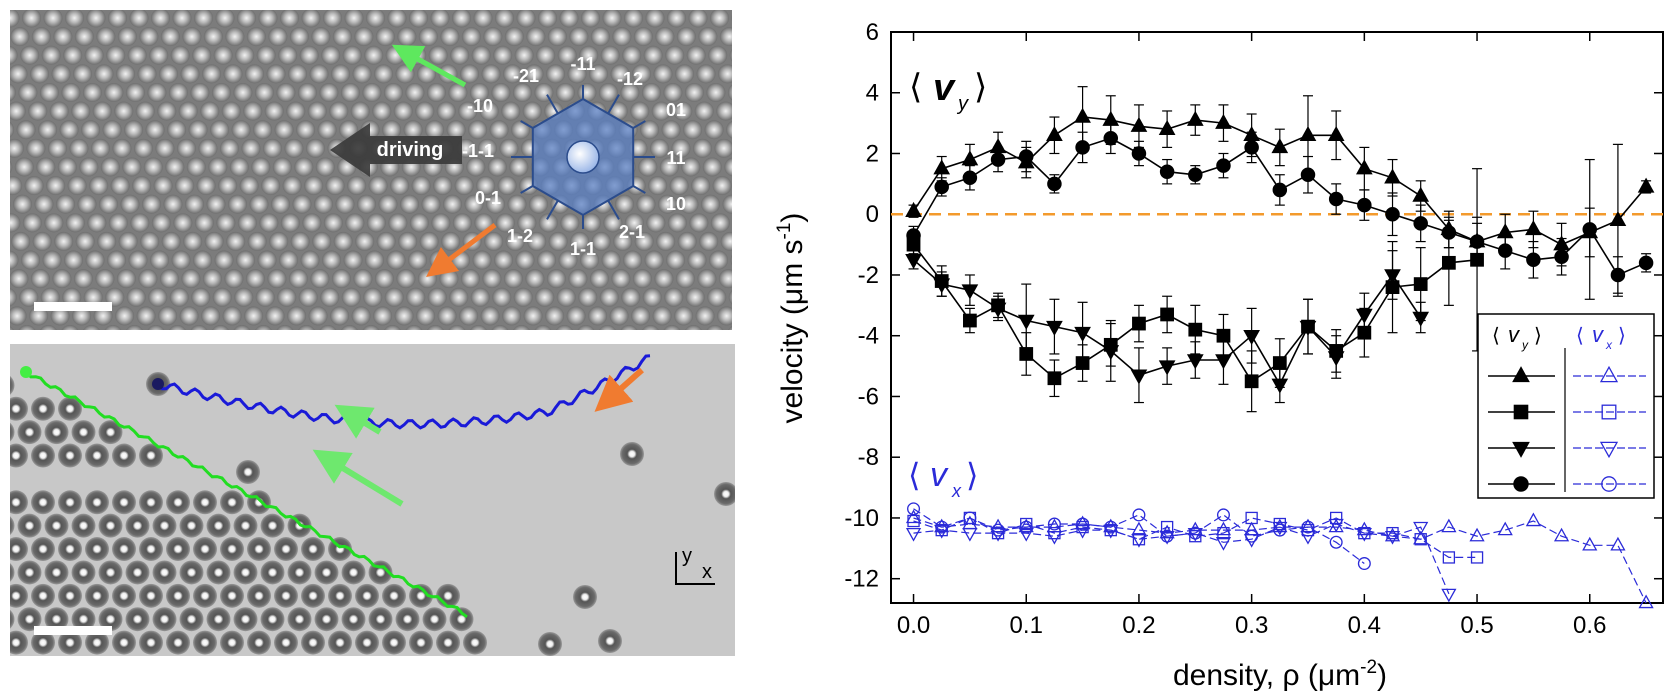 The image size is (1680, 700). What do you see at coordinates (613, 210) in the screenshot?
I see `hexagon-spoke` at bounding box center [613, 210].